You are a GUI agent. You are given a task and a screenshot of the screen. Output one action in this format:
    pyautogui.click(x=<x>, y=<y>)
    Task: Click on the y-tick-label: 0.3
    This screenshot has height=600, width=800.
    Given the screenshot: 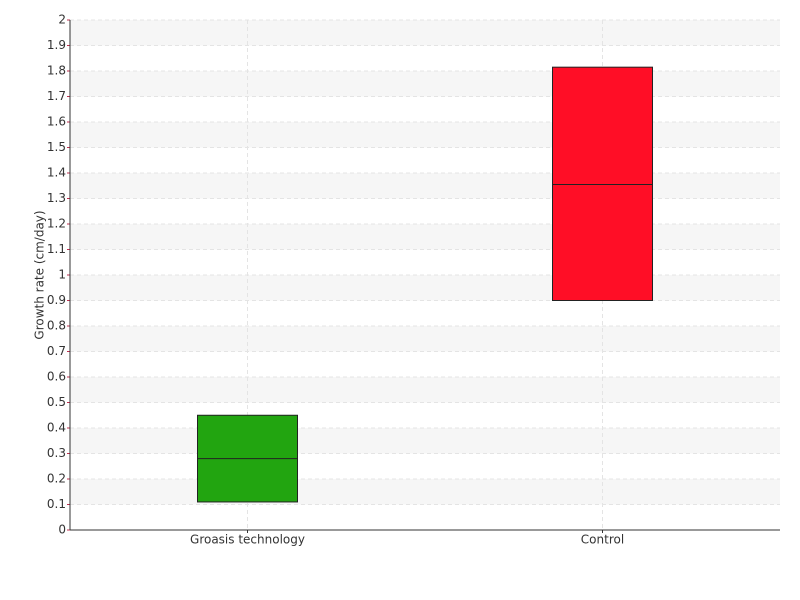 What is the action you would take?
    pyautogui.click(x=56, y=453)
    